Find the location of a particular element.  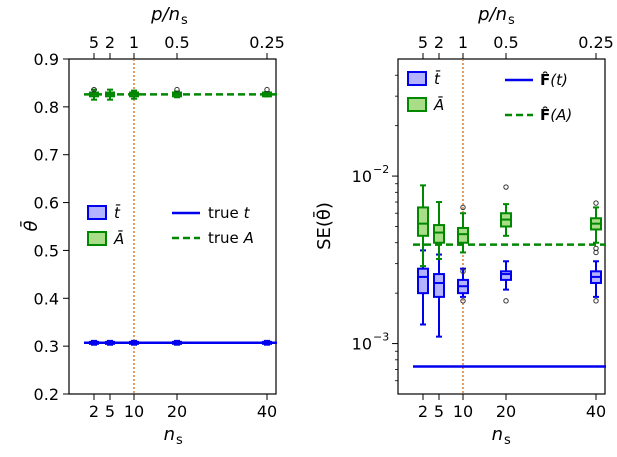

right-x-tick-label: 20 is located at coordinates (506, 411).